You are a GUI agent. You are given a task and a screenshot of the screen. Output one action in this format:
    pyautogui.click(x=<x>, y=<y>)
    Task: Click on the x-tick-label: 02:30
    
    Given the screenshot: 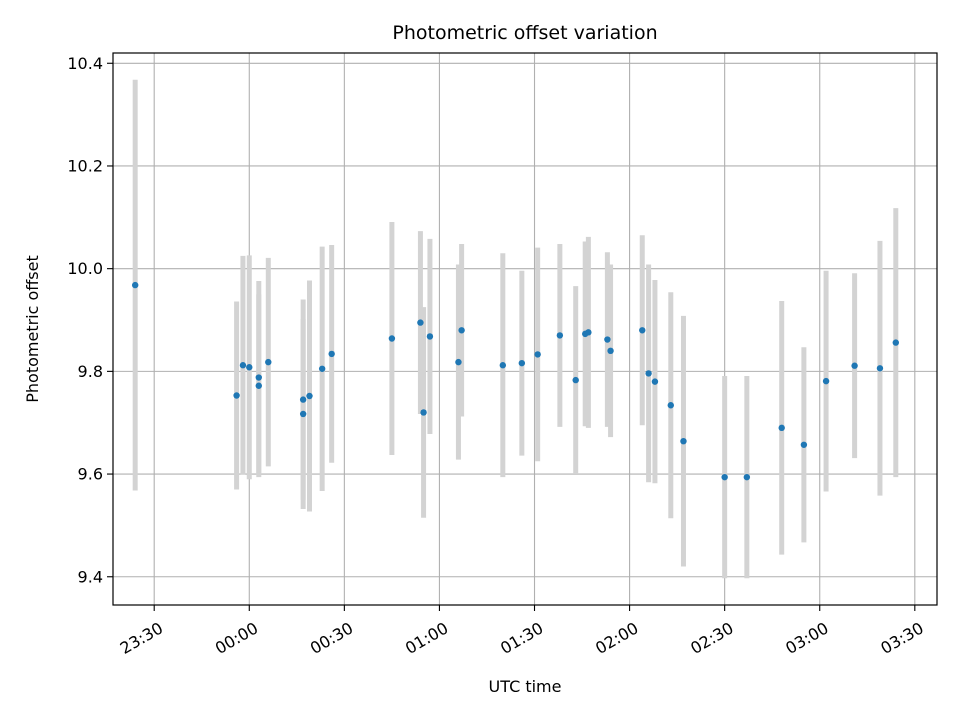 What is the action you would take?
    pyautogui.click(x=711, y=638)
    